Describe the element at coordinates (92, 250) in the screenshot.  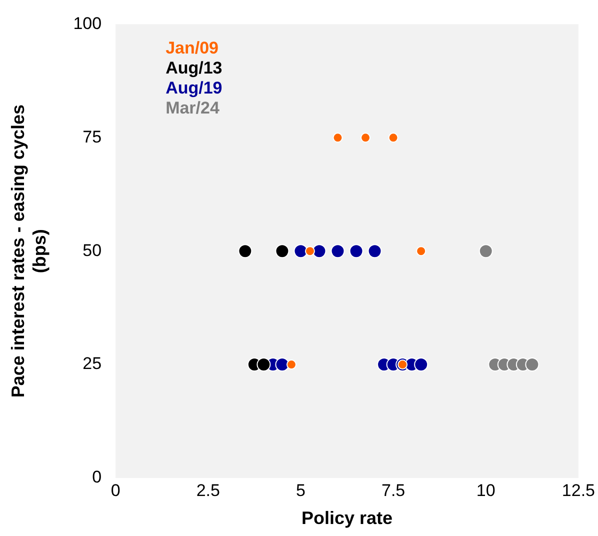
I see `y-tick-label: 50` at that location.